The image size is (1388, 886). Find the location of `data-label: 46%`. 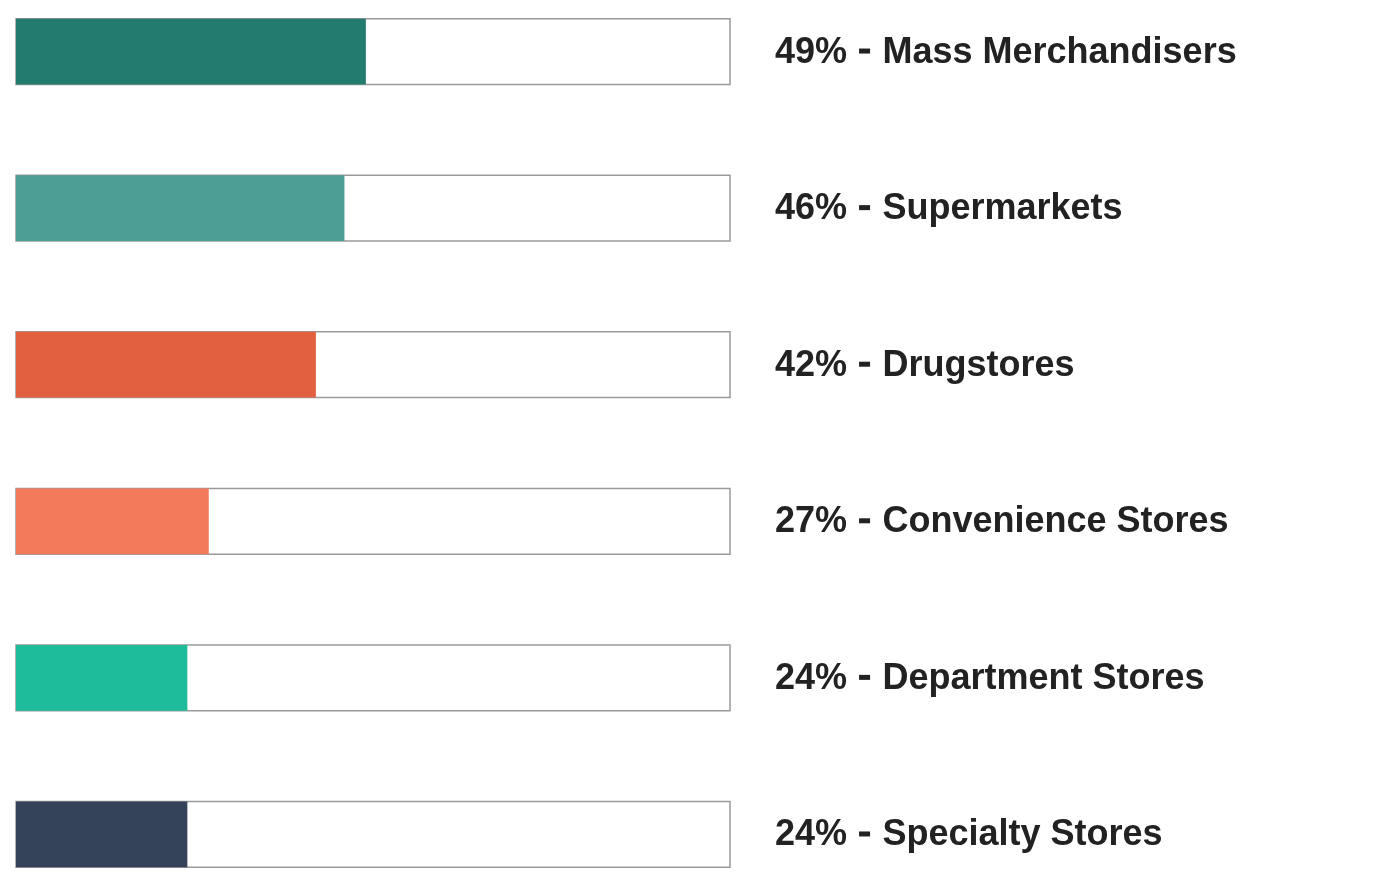

data-label: 46% is located at coordinates (811, 207).